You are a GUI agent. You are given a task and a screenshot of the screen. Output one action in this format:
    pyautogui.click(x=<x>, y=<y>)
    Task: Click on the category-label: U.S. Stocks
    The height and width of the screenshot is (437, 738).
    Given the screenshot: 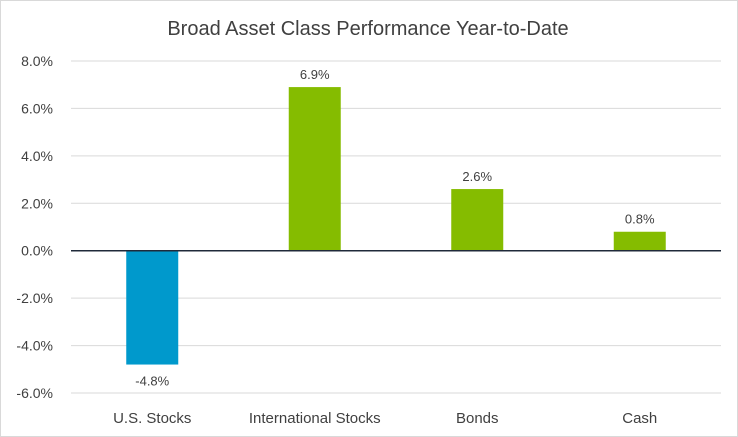 What is the action you would take?
    pyautogui.click(x=152, y=418)
    